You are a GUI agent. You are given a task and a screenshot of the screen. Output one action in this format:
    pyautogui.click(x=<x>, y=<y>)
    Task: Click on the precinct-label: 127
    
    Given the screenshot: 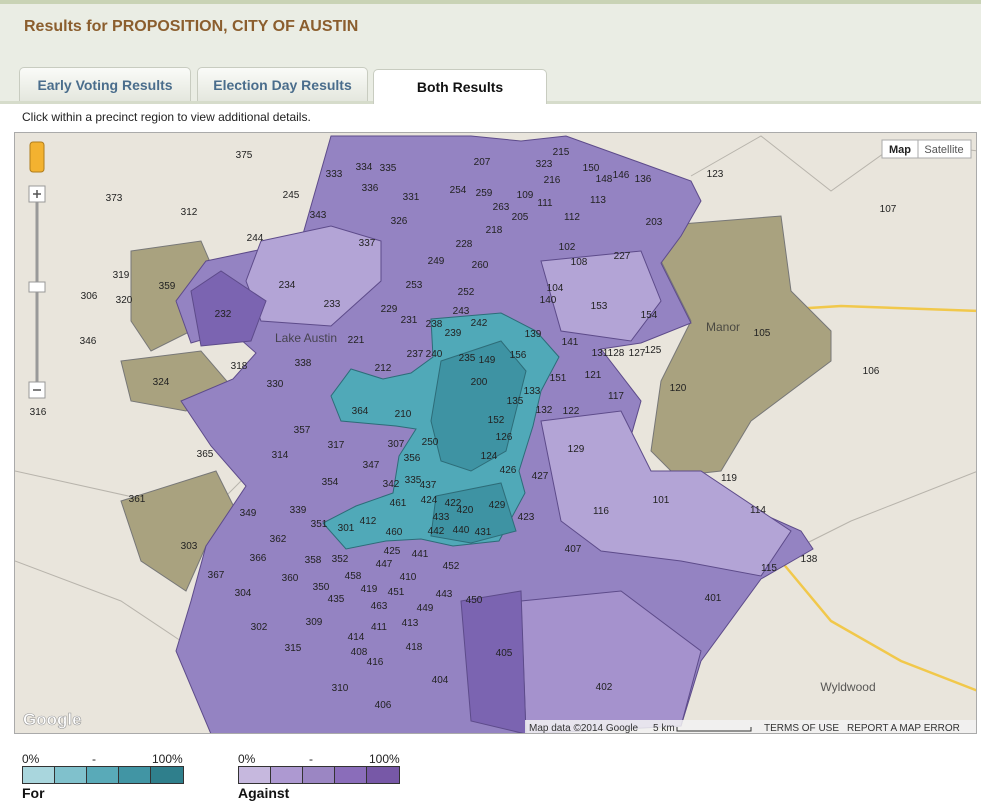 What is the action you would take?
    pyautogui.click(x=637, y=353)
    